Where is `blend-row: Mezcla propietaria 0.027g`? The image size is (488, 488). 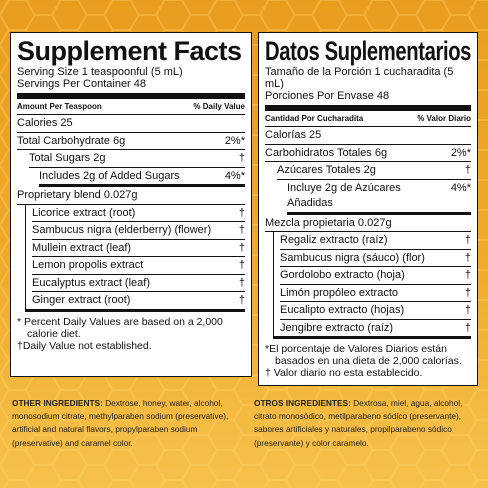 blend-row: Mezcla propietaria 0.027g is located at coordinates (368, 223).